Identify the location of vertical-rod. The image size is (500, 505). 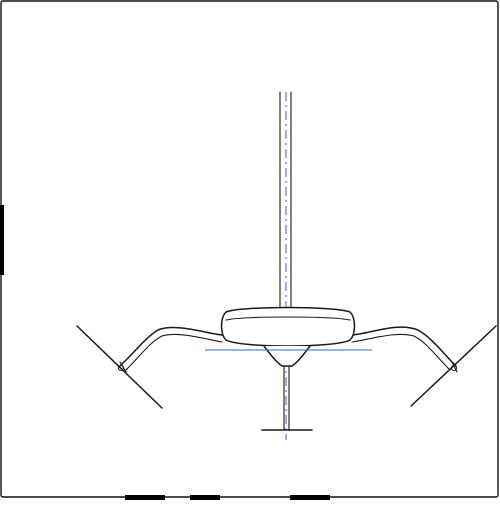
(285, 265).